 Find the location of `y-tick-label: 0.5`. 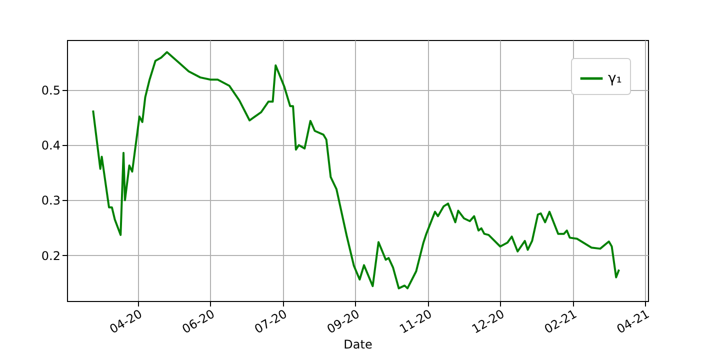

y-tick-label: 0.5 is located at coordinates (50, 91).